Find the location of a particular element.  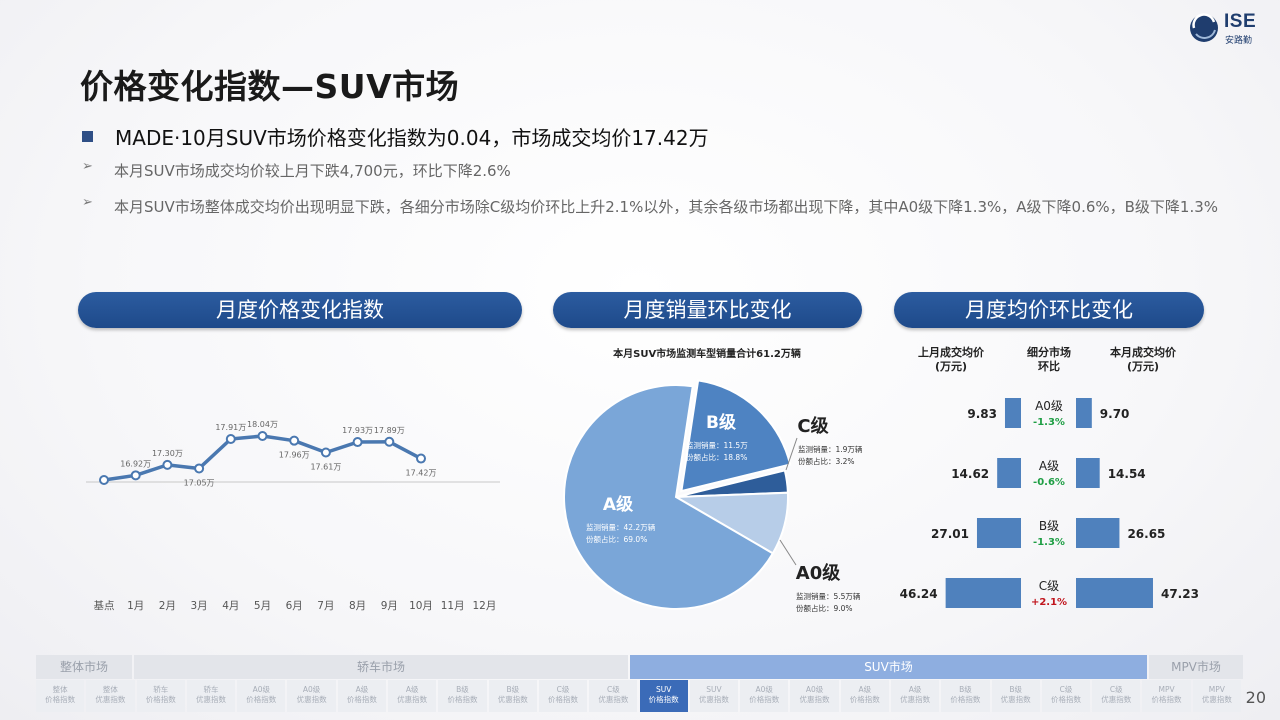

data-label: 16.92万 is located at coordinates (135, 463).